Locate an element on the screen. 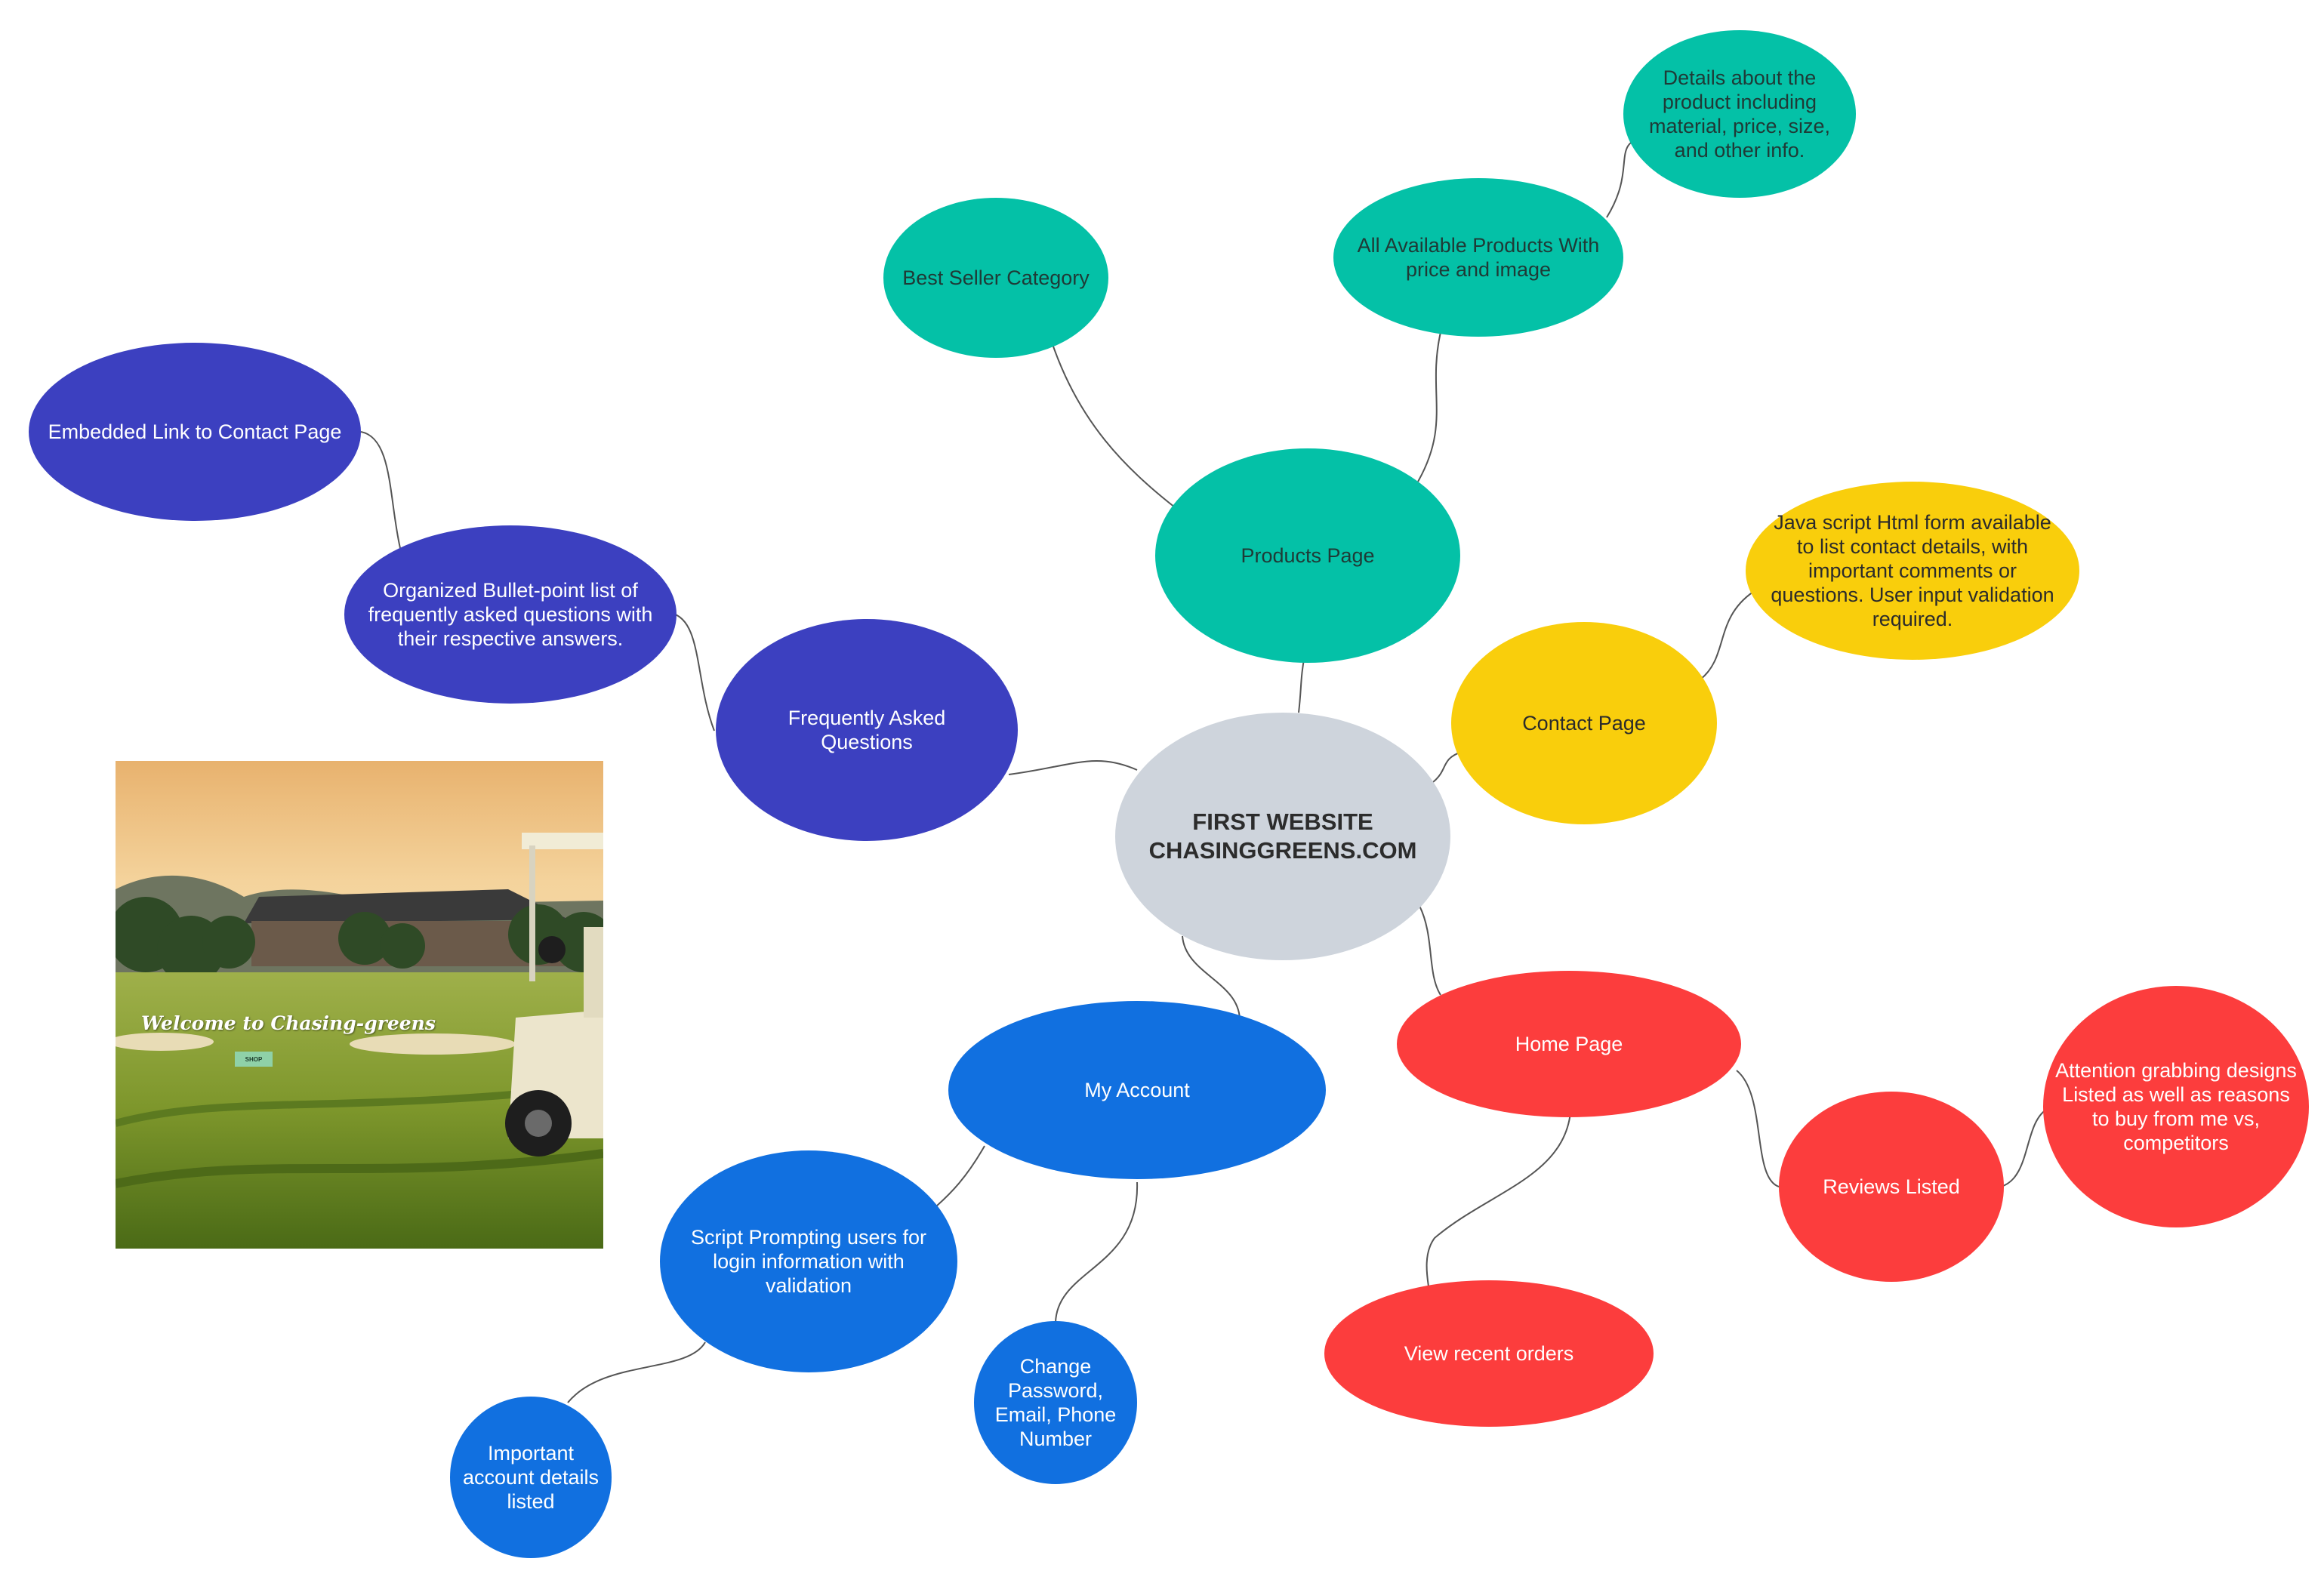 The width and height of the screenshot is (2324, 1580). link-central-account is located at coordinates (1211, 977).